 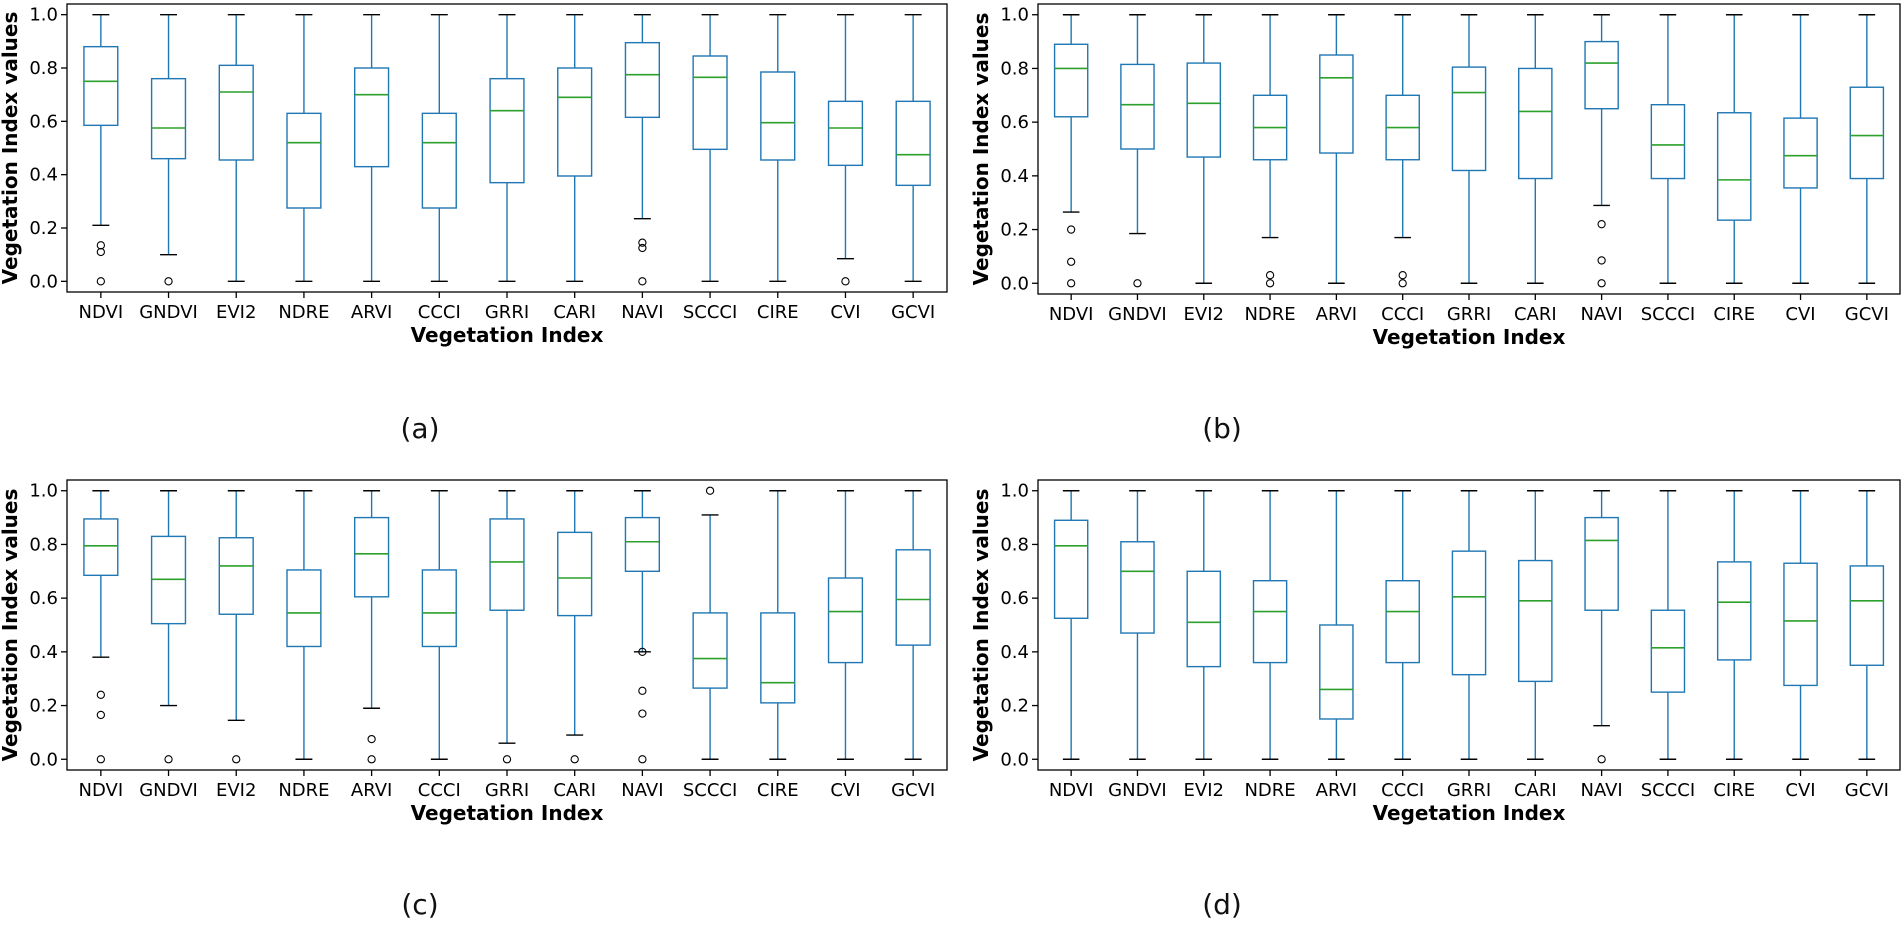 What do you see at coordinates (420, 428) in the screenshot?
I see `panel-label: (a)` at bounding box center [420, 428].